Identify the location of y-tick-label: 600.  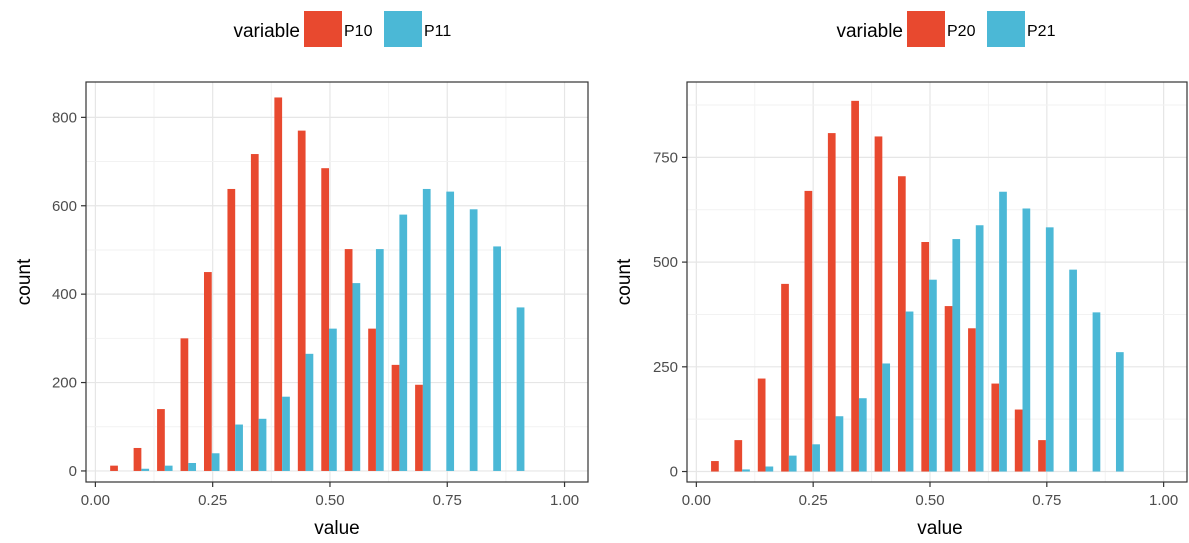
(64, 206).